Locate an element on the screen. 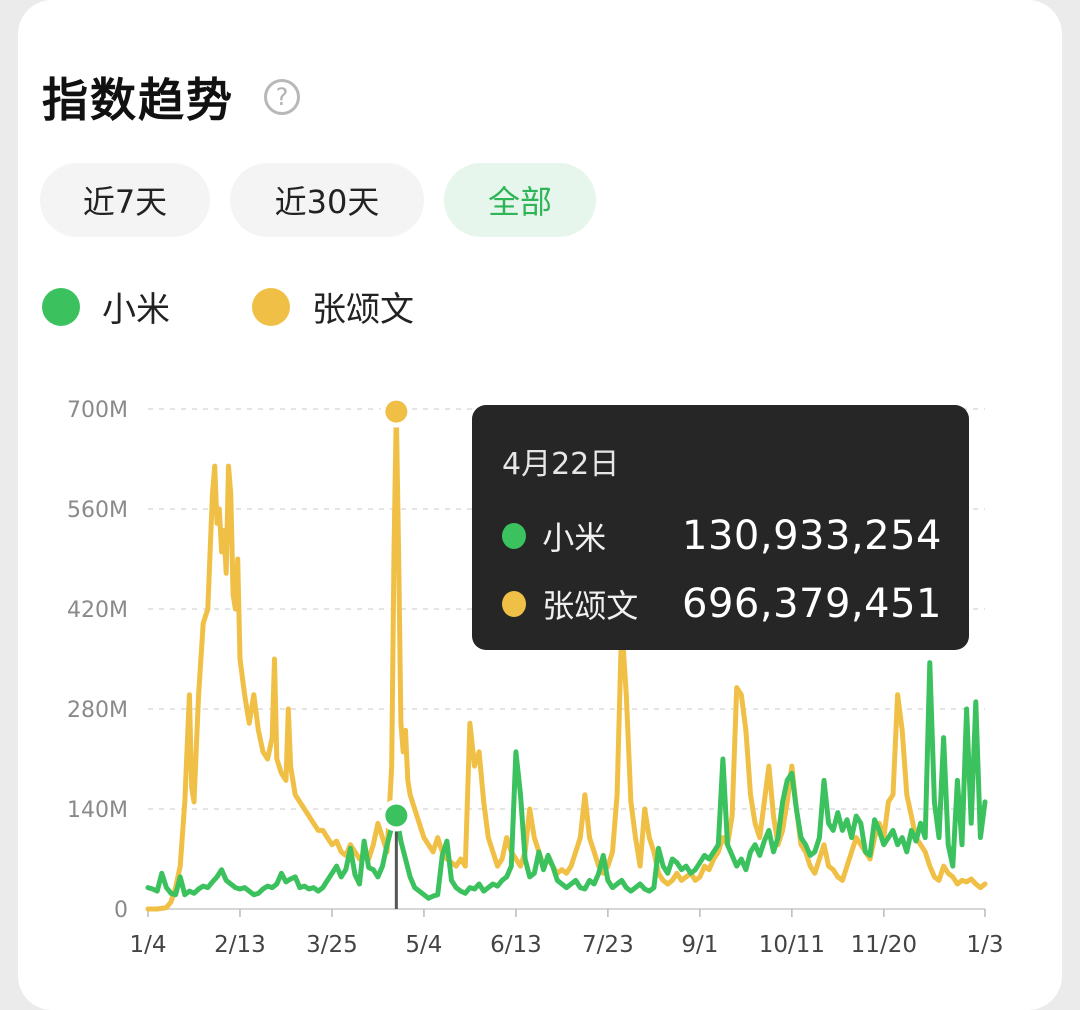  x-tick-label: 1/3 is located at coordinates (984, 945).